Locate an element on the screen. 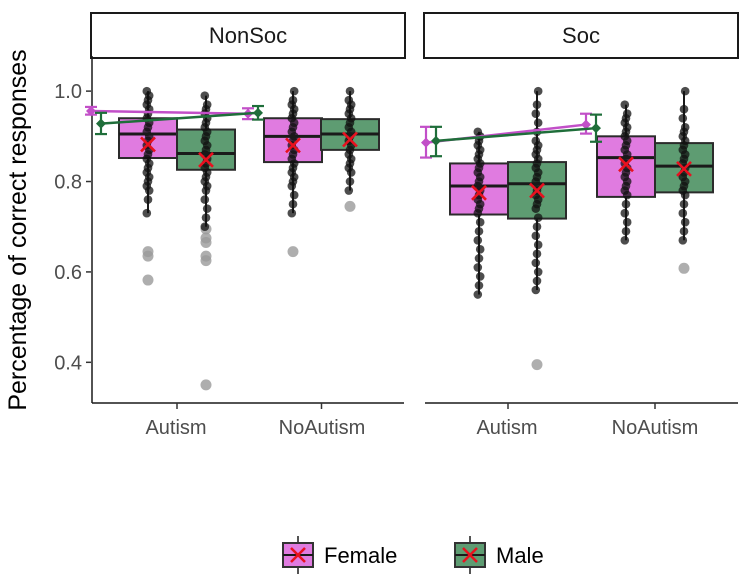  box-autism-female is located at coordinates (479, 213).